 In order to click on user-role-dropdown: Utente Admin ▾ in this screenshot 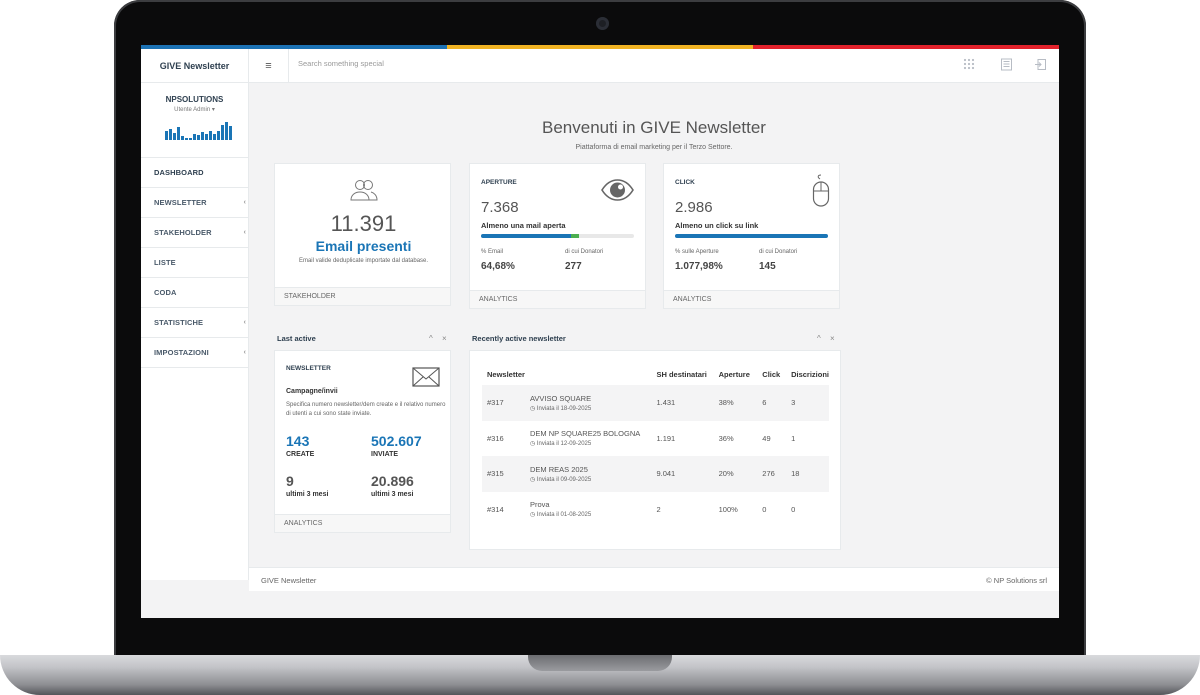, I will do `click(194, 110)`.